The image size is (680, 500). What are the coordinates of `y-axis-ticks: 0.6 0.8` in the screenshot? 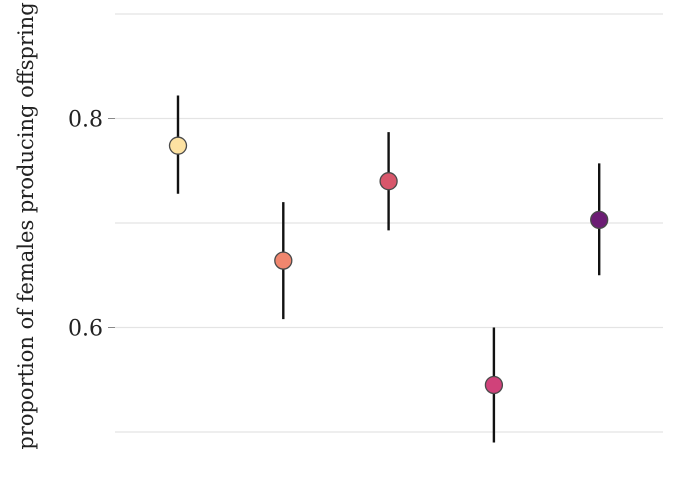 It's located at (91, 225).